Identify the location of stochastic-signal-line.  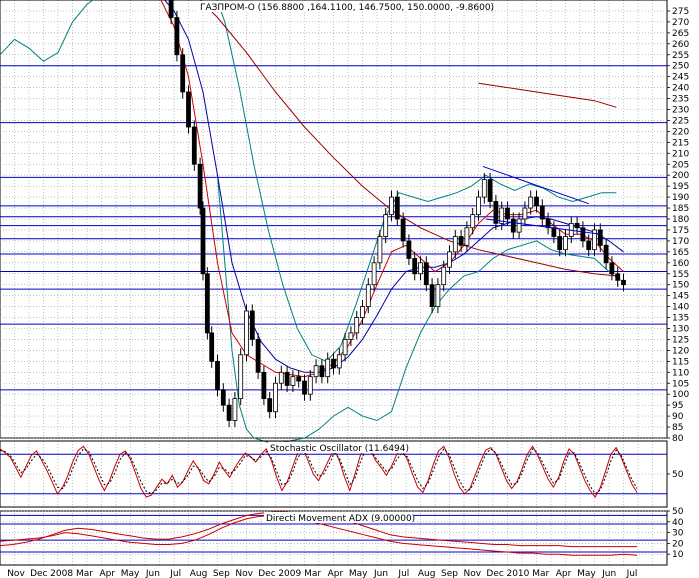
(319, 471).